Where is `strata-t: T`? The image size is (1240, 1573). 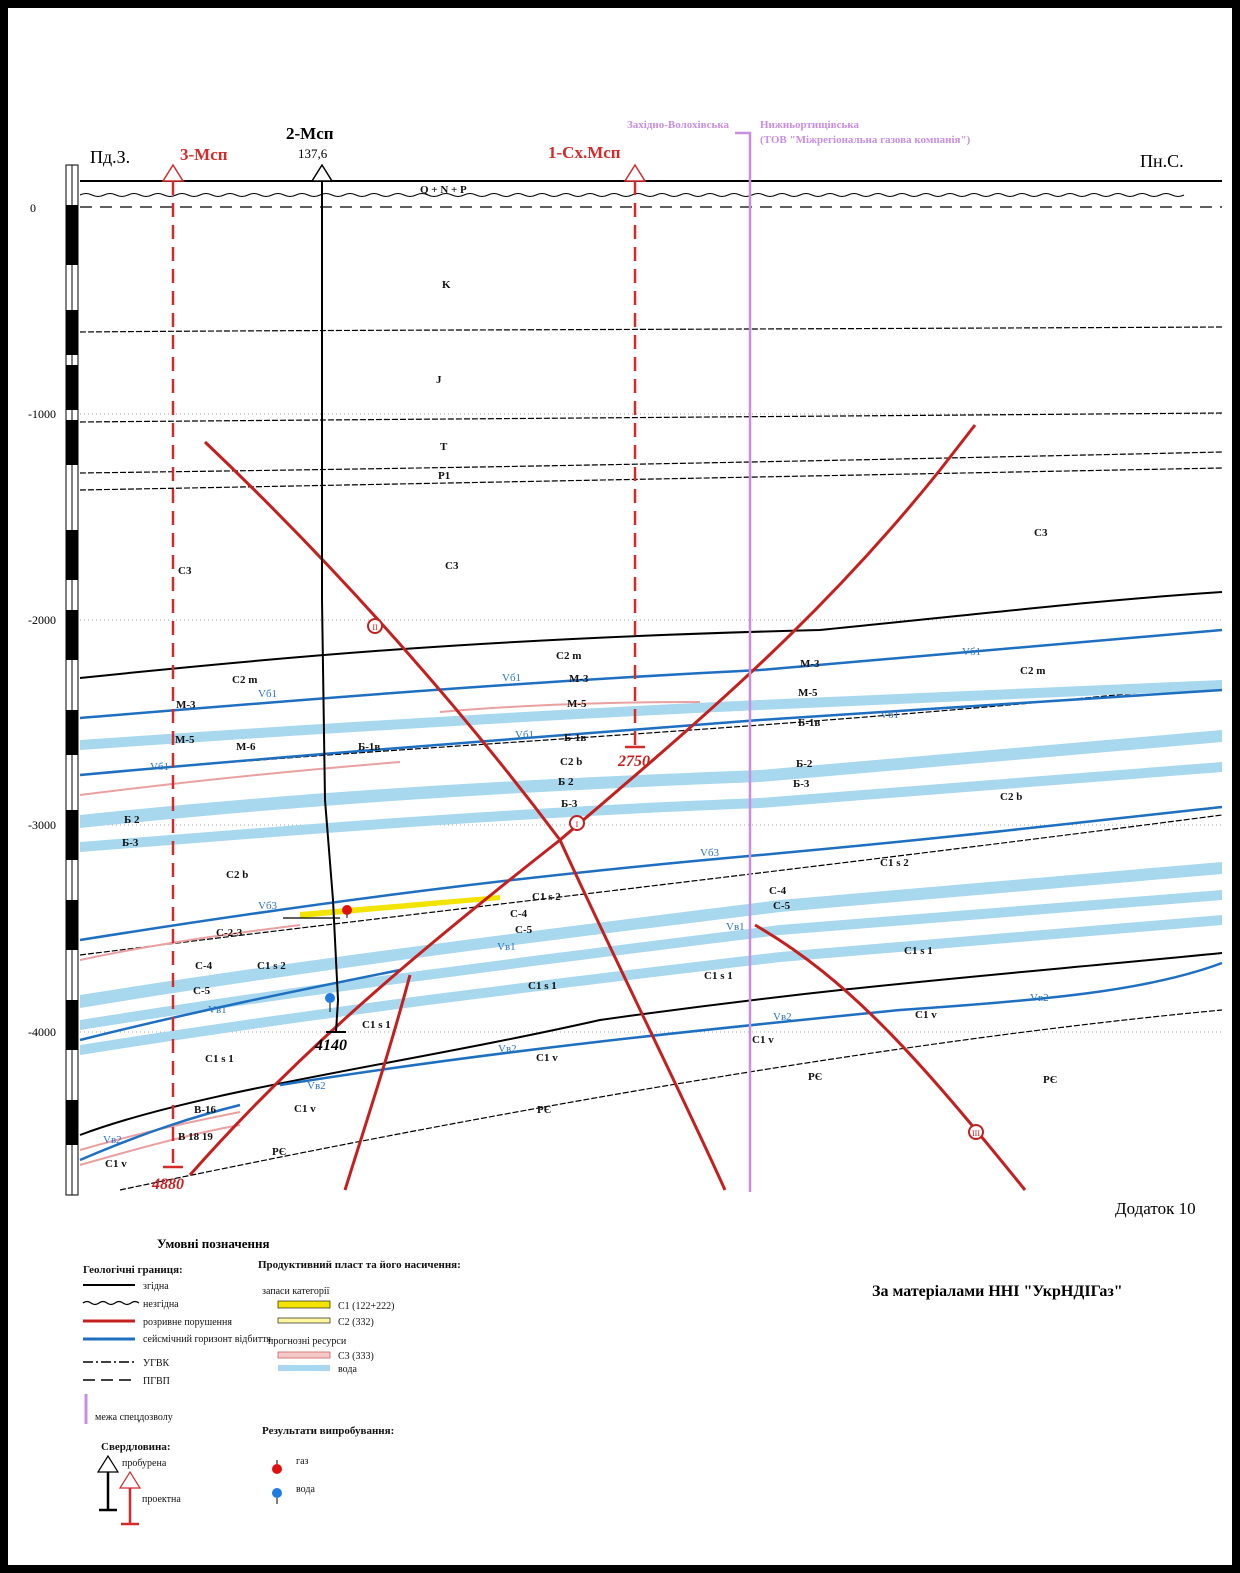
strata-t: T is located at coordinates (444, 447).